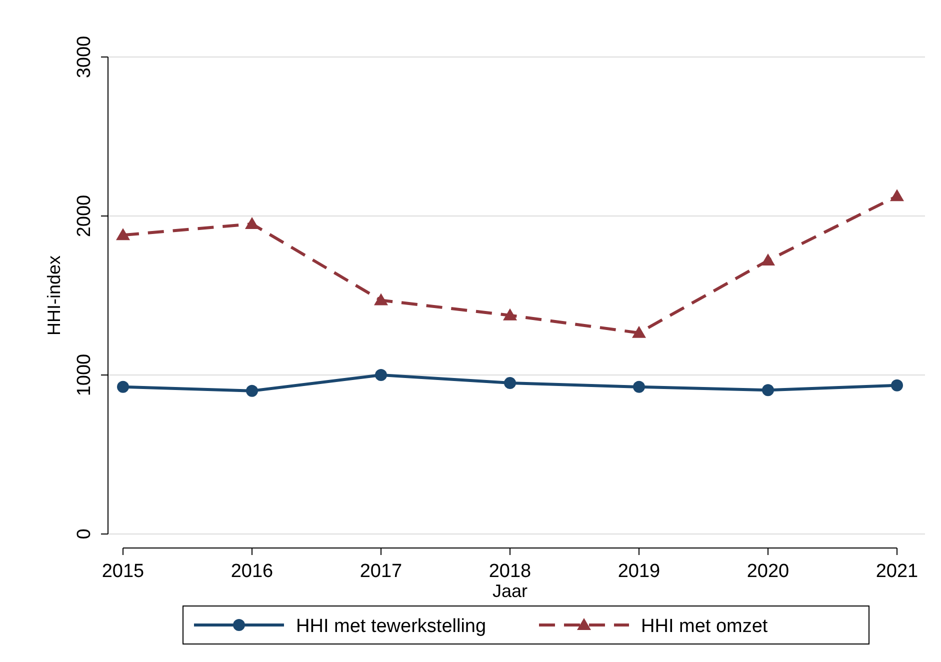 The image size is (941, 662). I want to click on y-tick-label: 3000, so click(84, 57).